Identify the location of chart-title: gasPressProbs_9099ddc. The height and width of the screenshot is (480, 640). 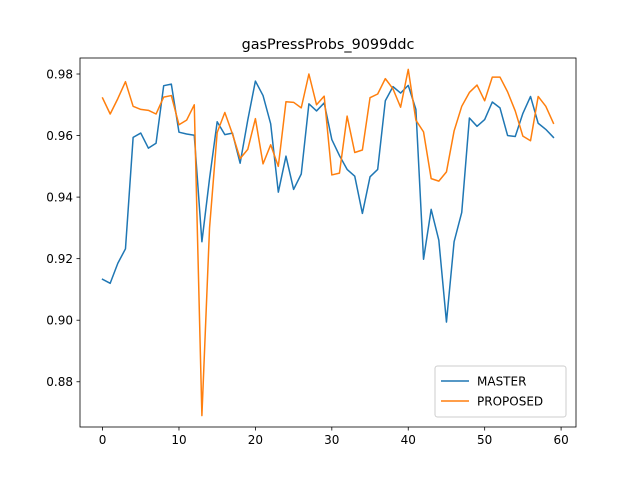
(328, 45).